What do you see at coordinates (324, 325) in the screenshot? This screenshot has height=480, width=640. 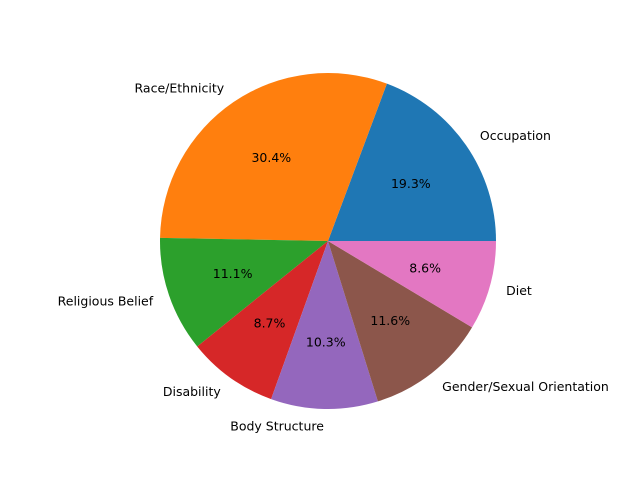 I see `pie-slice-body-structure` at bounding box center [324, 325].